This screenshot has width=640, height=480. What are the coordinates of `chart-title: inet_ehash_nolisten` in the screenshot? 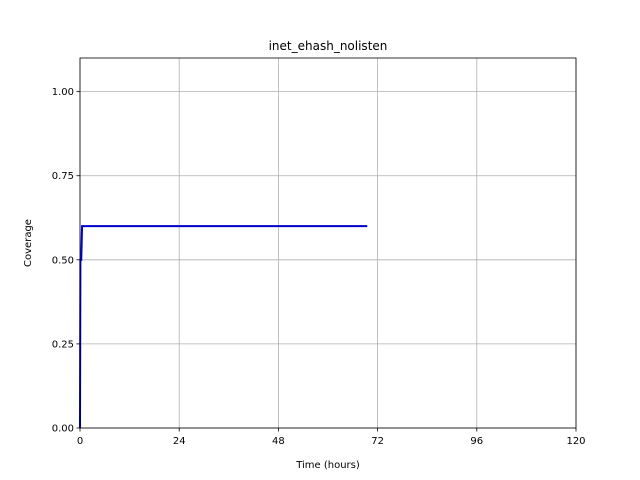 It's located at (328, 46).